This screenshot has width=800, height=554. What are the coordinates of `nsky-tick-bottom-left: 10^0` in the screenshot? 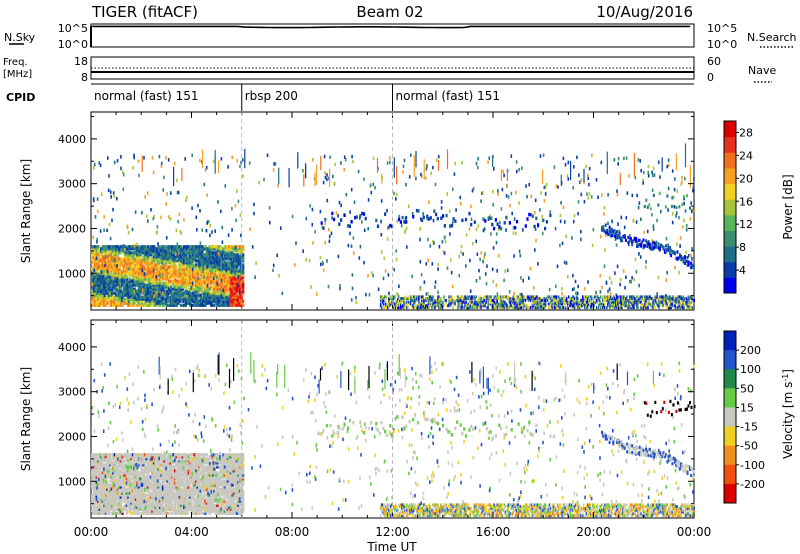 It's located at (73, 44).